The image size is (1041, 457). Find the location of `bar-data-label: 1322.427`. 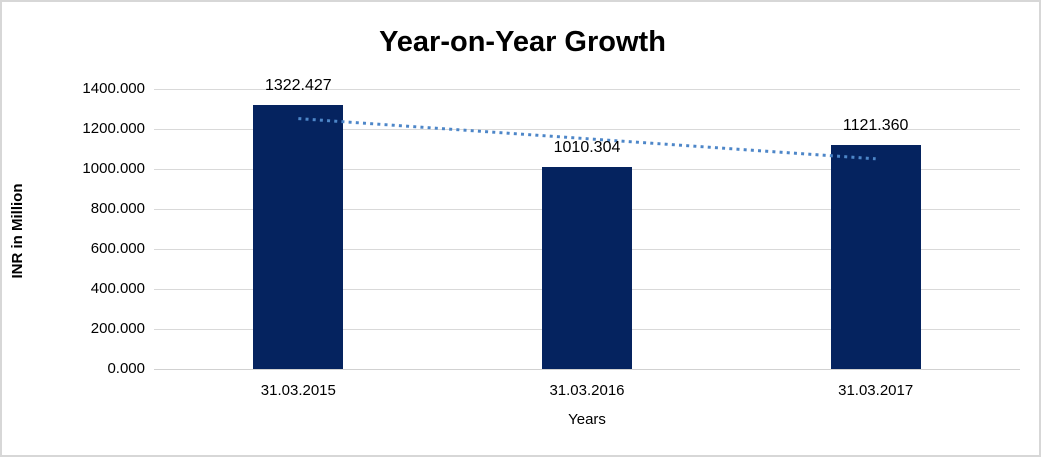

bar-data-label: 1322.427 is located at coordinates (298, 85).